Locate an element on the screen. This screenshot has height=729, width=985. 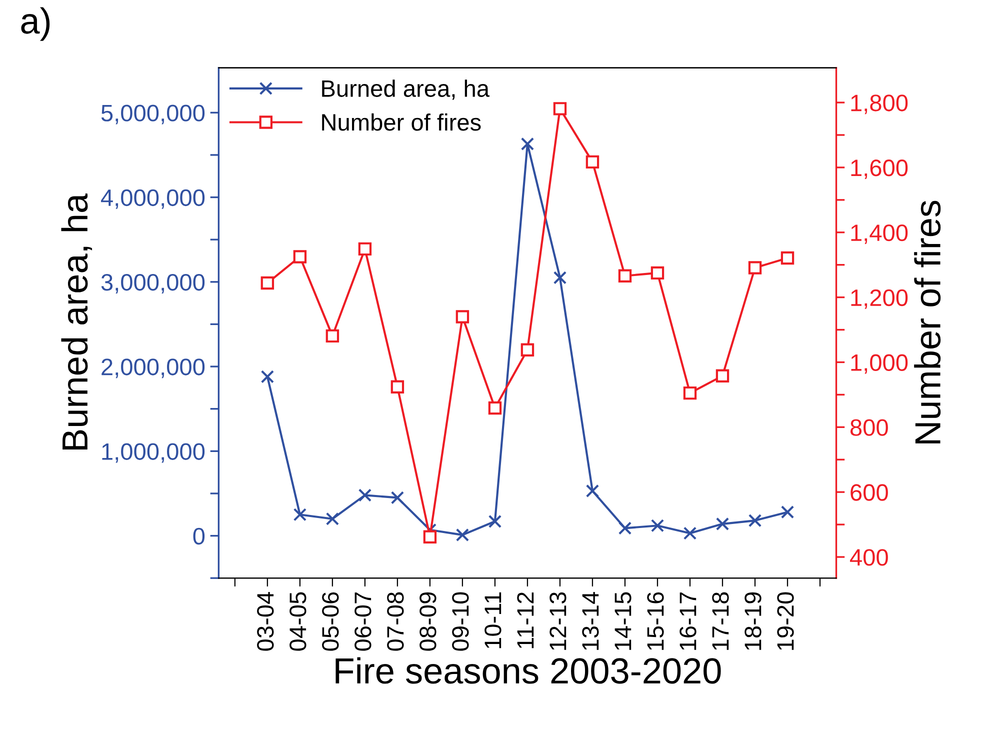
y2-tick-label: 400 is located at coordinates (869, 557).